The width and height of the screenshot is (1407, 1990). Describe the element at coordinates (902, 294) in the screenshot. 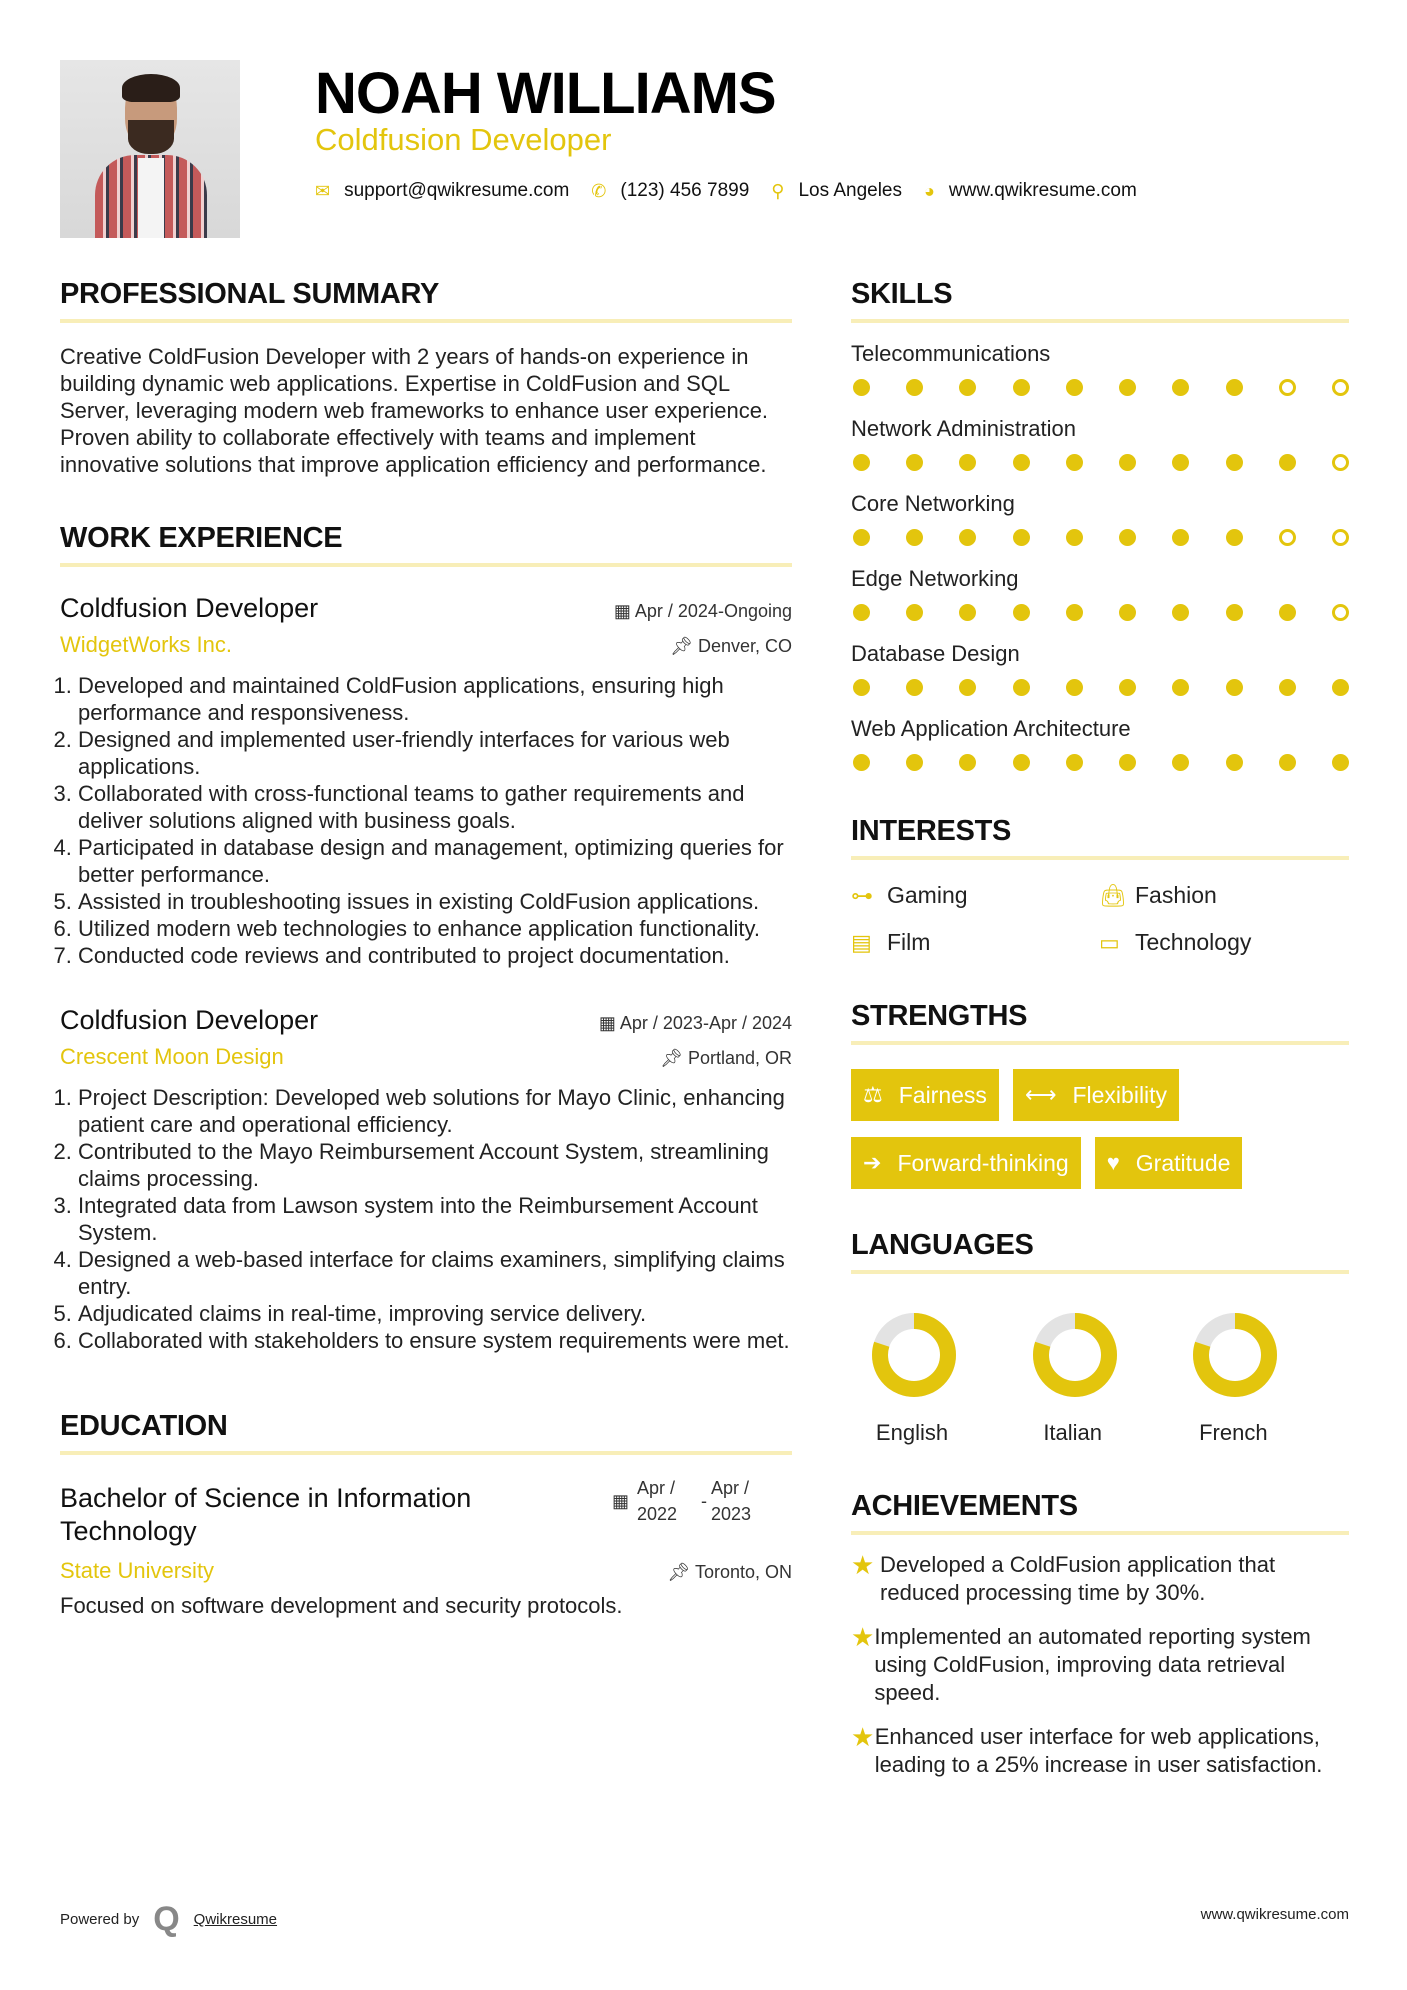

I see `section-heading: SKILLS` at that location.